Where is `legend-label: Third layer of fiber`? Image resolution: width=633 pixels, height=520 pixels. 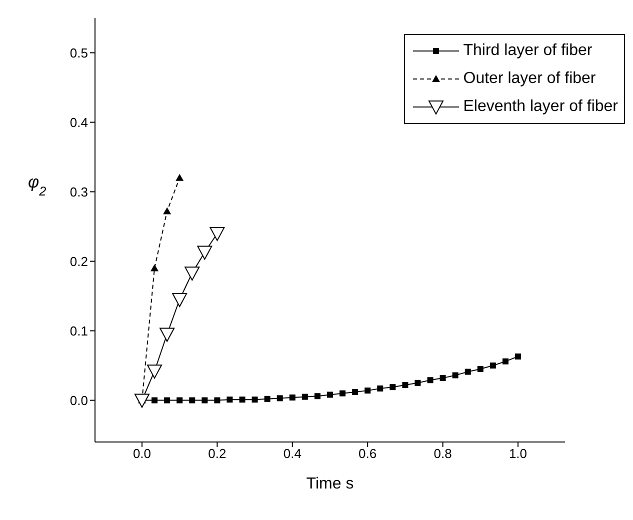
legend-label: Third layer of fiber is located at coordinates (527, 51).